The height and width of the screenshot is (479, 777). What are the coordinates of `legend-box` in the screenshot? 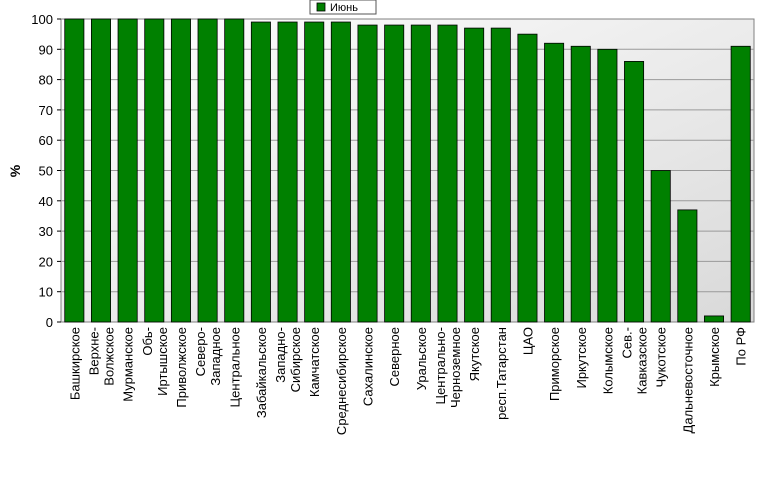 It's located at (343, 7).